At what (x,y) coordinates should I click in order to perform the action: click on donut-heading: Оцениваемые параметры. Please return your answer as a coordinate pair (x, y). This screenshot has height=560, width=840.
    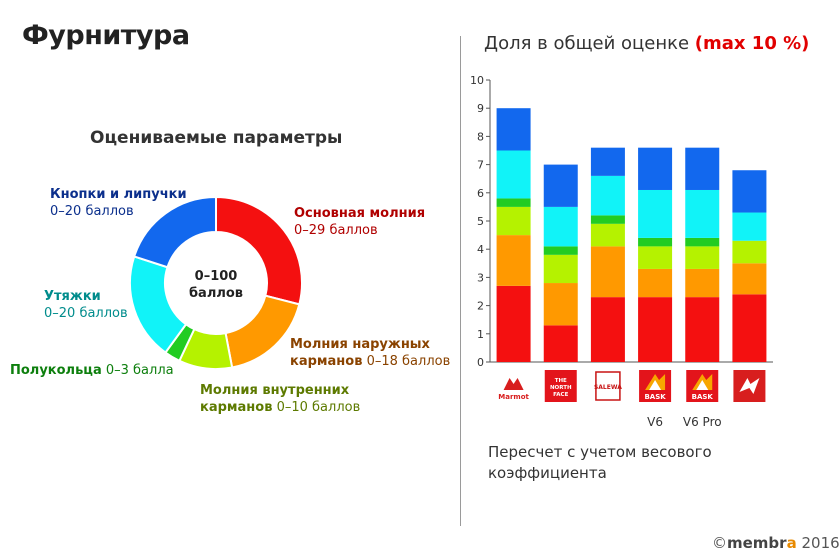
    Looking at the image, I should click on (216, 138).